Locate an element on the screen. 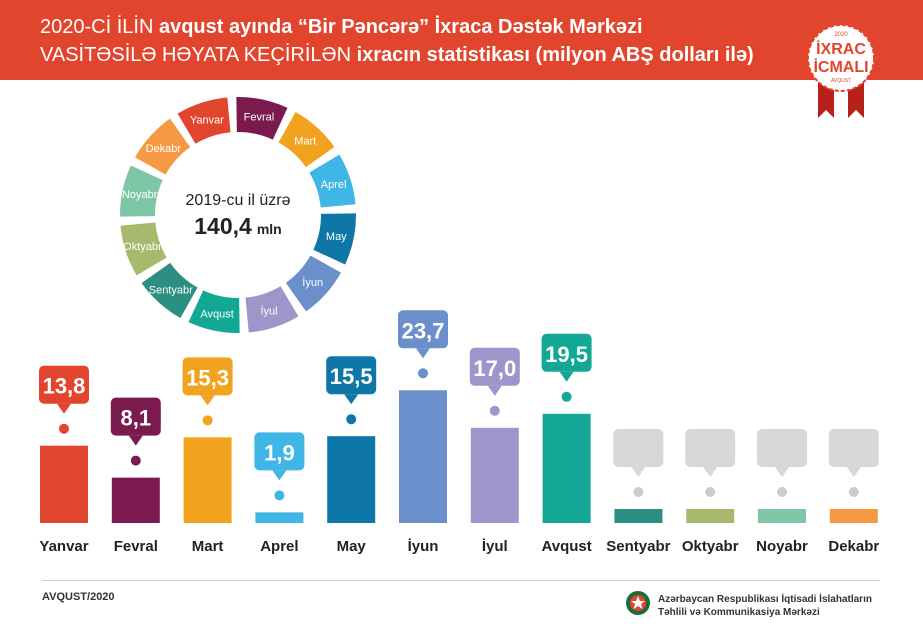 This screenshot has width=923, height=630. ring-month-label: Noyabr is located at coordinates (140, 195).